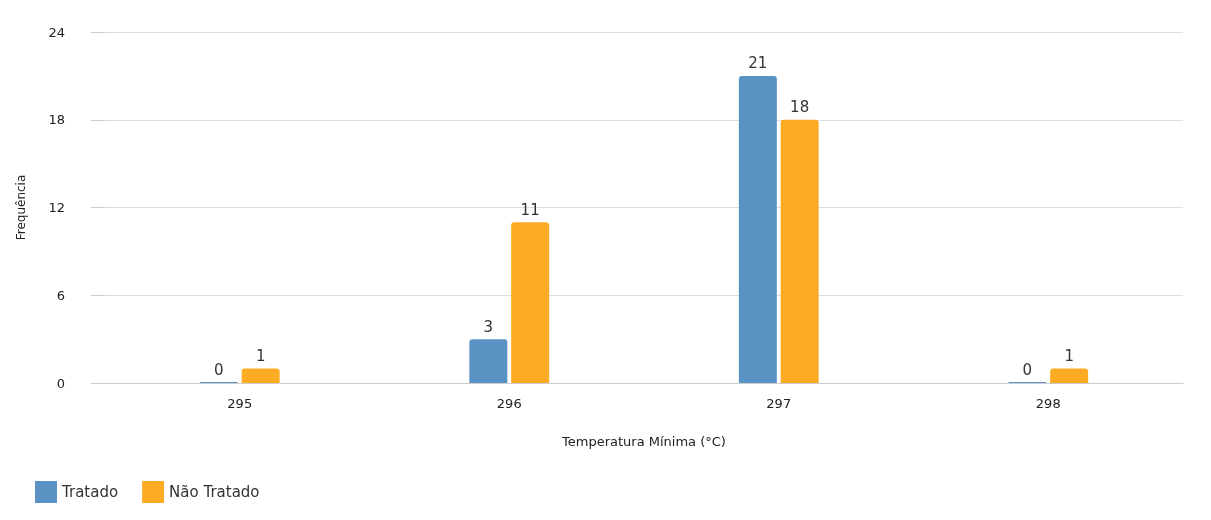 This screenshot has height=520, width=1211. Describe the element at coordinates (758, 63) in the screenshot. I see `data-label: 21` at that location.